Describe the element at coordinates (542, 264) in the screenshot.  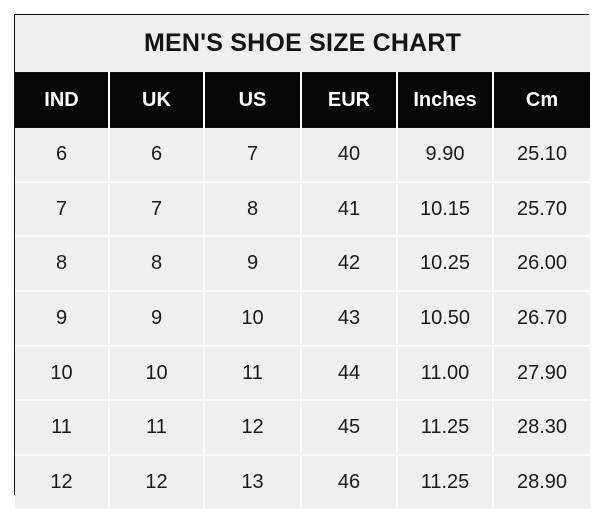
I see `cell-cm: 26.00` at that location.